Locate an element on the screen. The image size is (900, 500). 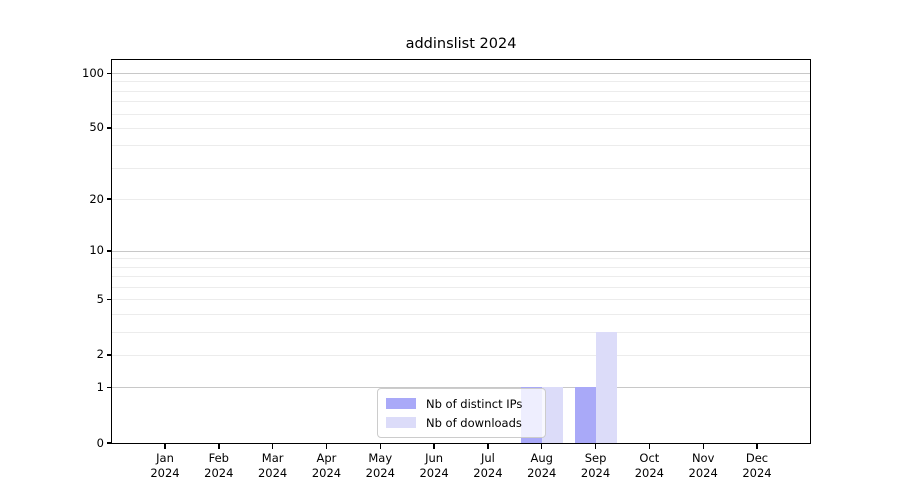
y-tick-label: 5 is located at coordinates (100, 298).